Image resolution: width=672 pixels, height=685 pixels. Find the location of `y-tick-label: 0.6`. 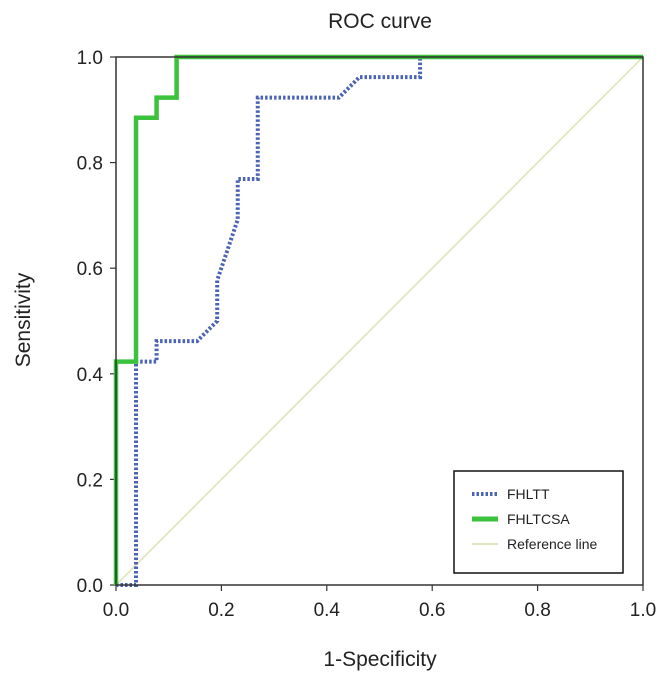

y-tick-label: 0.6 is located at coordinates (90, 269).